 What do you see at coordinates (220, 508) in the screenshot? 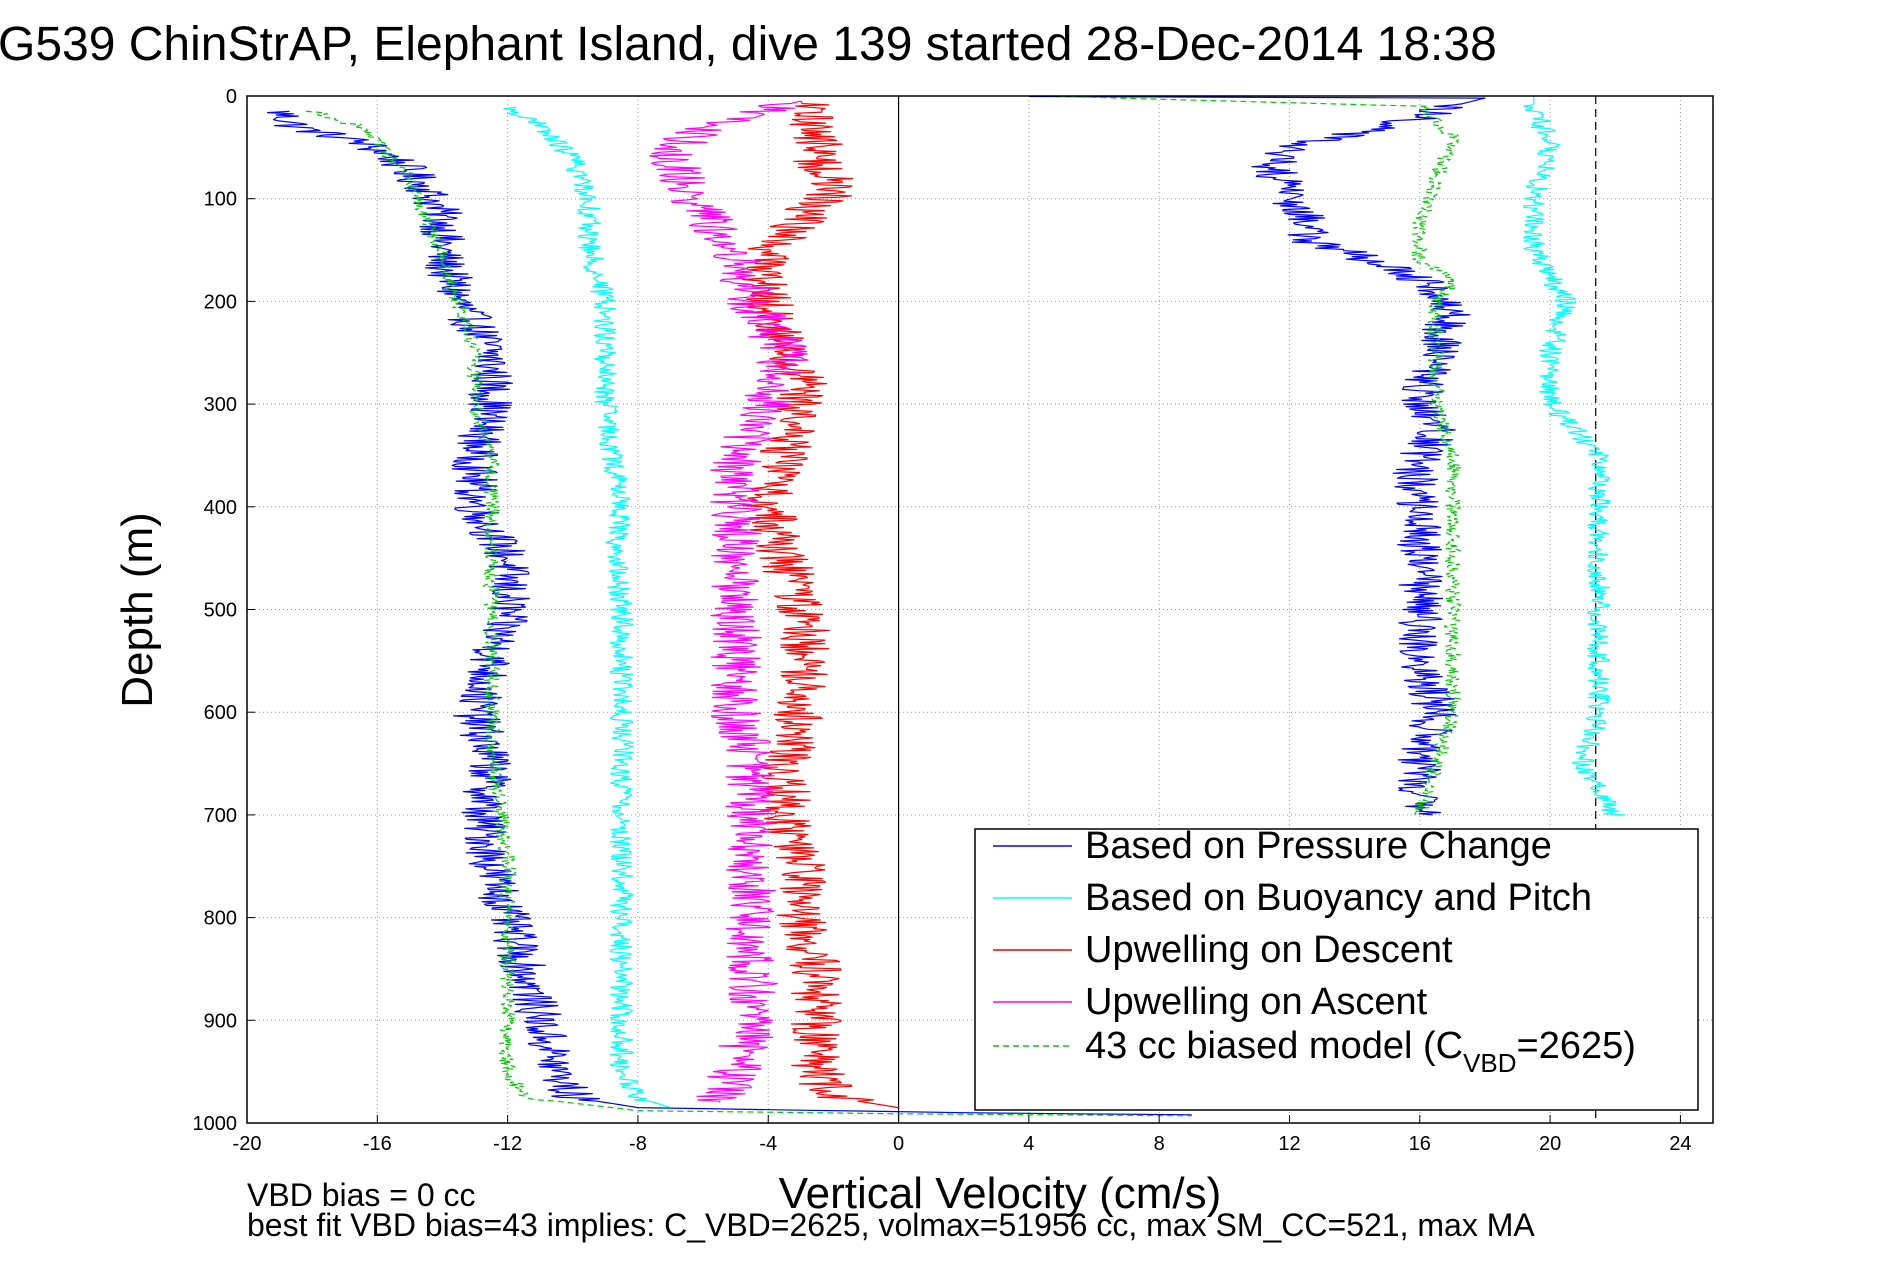
I see `y-tick-label: 400` at bounding box center [220, 508].